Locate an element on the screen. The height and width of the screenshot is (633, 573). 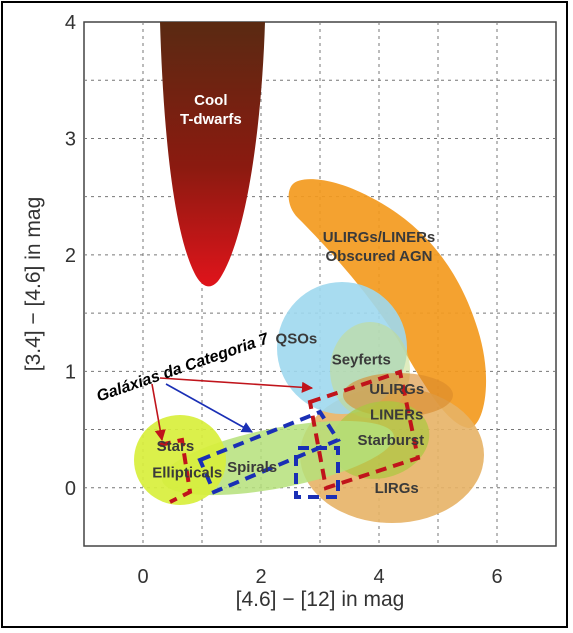
y-tick-label: 4 is located at coordinates (70, 23).